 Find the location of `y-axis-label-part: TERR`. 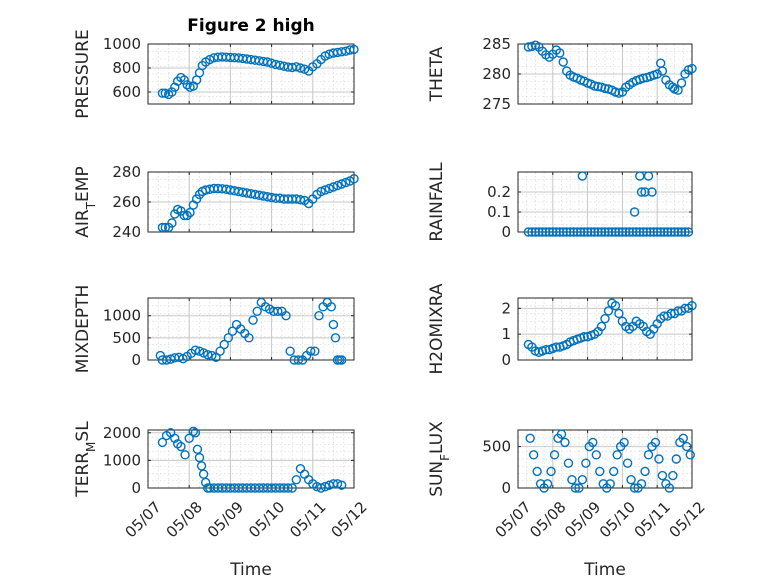

y-axis-label-part: TERR is located at coordinates (83, 475).